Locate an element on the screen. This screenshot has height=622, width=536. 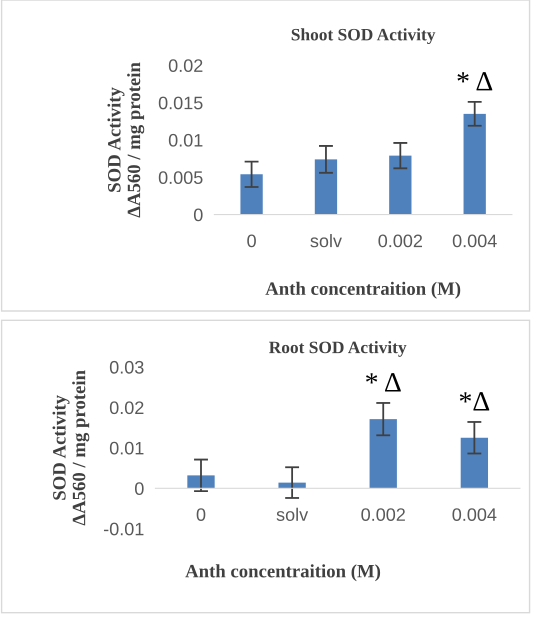
annotation: *Δ is located at coordinates (475, 401).